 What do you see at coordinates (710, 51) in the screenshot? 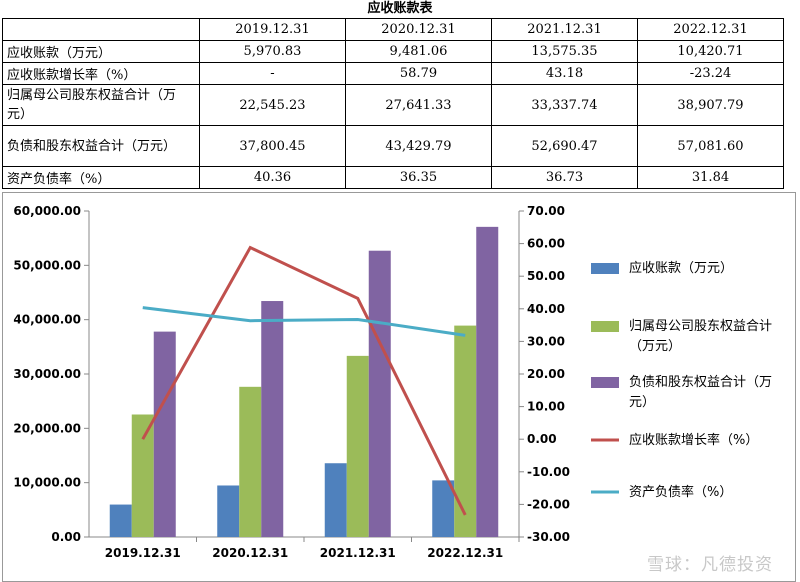
I see `table-cell: 10,420.71` at bounding box center [710, 51].